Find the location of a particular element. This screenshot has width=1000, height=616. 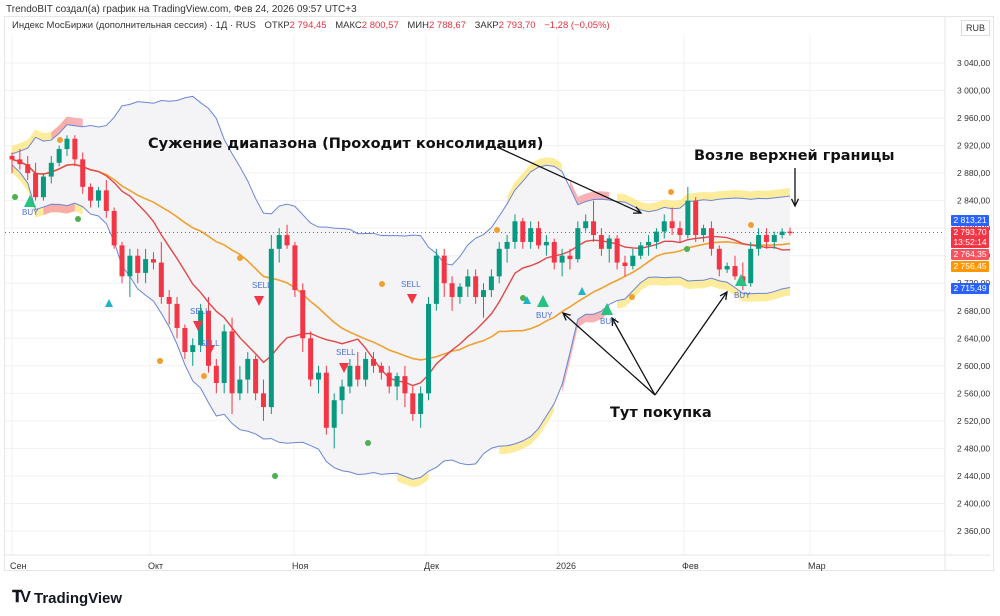

currency-button: RUB is located at coordinates (975, 28).